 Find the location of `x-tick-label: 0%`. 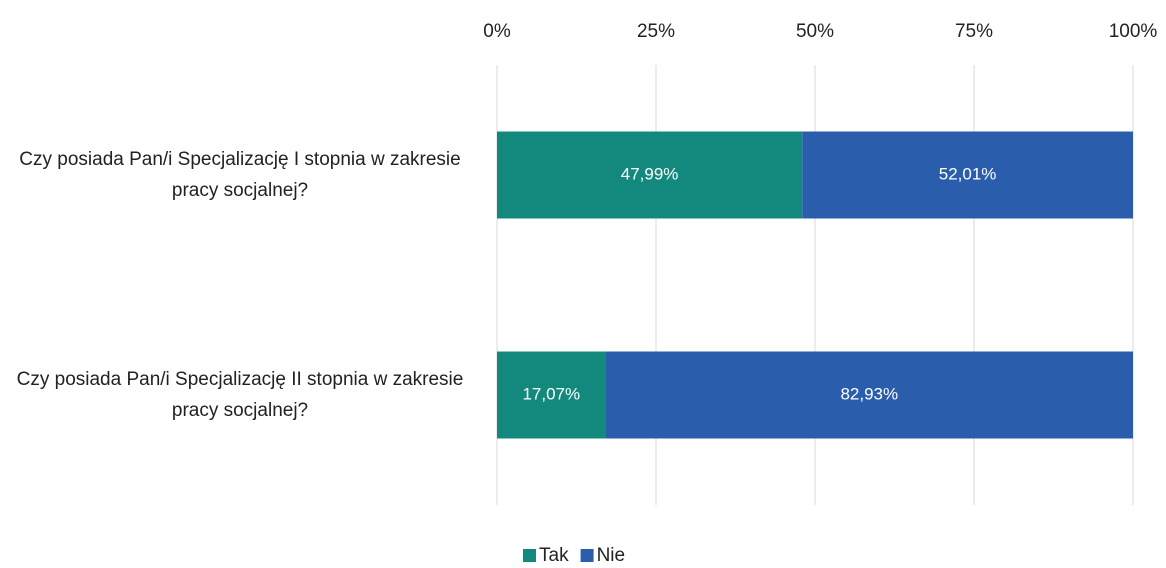

x-tick-label: 0% is located at coordinates (497, 31).